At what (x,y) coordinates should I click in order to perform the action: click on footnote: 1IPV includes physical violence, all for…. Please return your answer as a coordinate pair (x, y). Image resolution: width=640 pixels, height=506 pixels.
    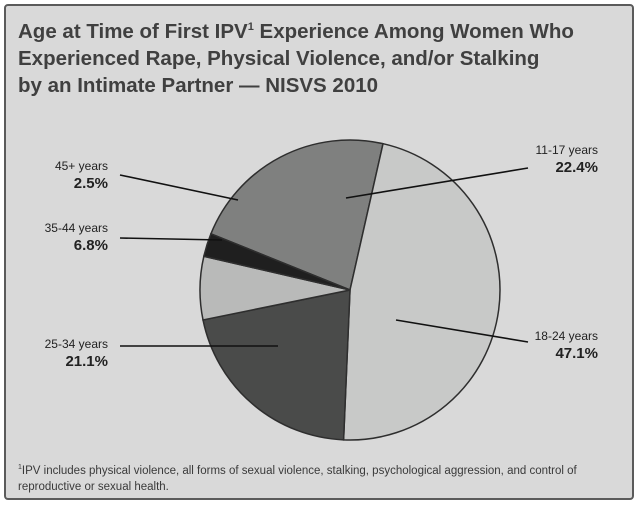
    Looking at the image, I should click on (322, 477).